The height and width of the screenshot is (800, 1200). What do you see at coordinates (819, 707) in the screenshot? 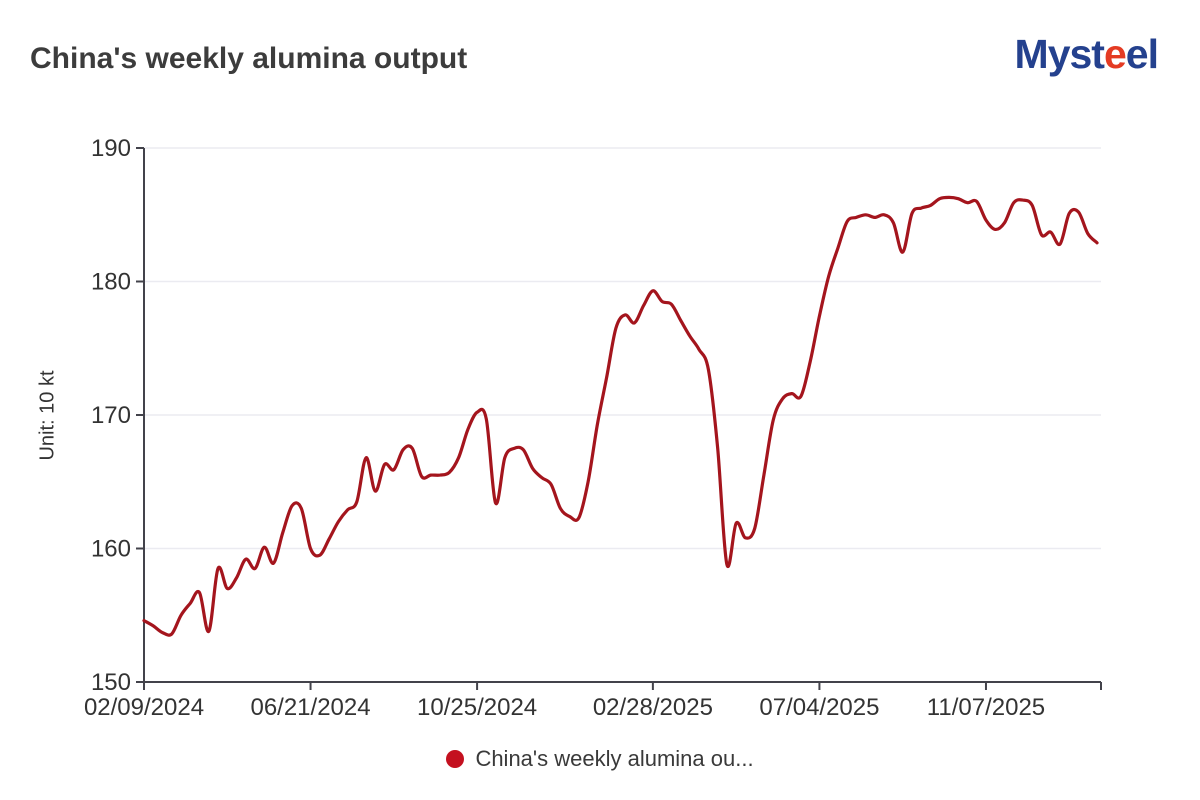
I see `x-axis-tick-label: 07/04/2025` at bounding box center [819, 707].